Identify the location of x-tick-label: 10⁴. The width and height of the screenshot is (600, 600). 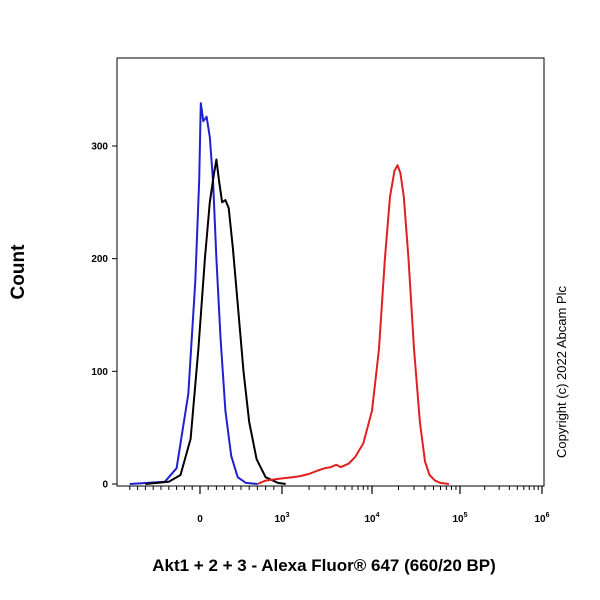
(371, 518).